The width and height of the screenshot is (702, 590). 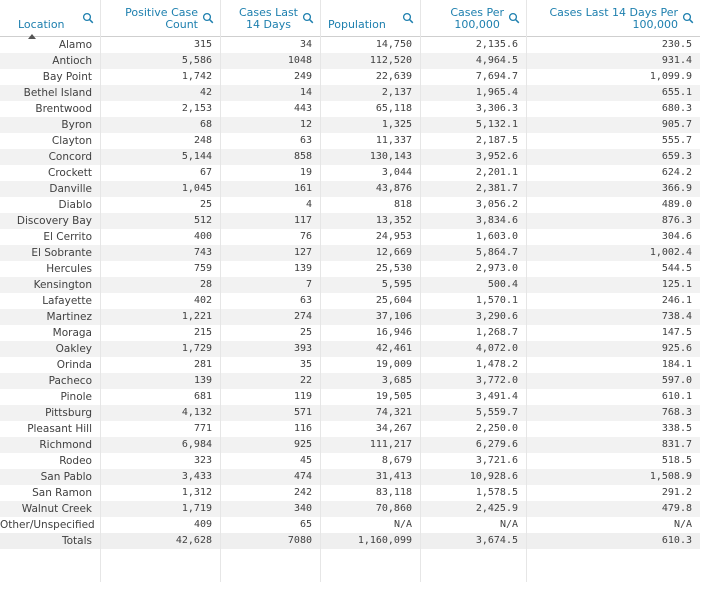 I want to click on cell-location: Lafayette, so click(x=67, y=301).